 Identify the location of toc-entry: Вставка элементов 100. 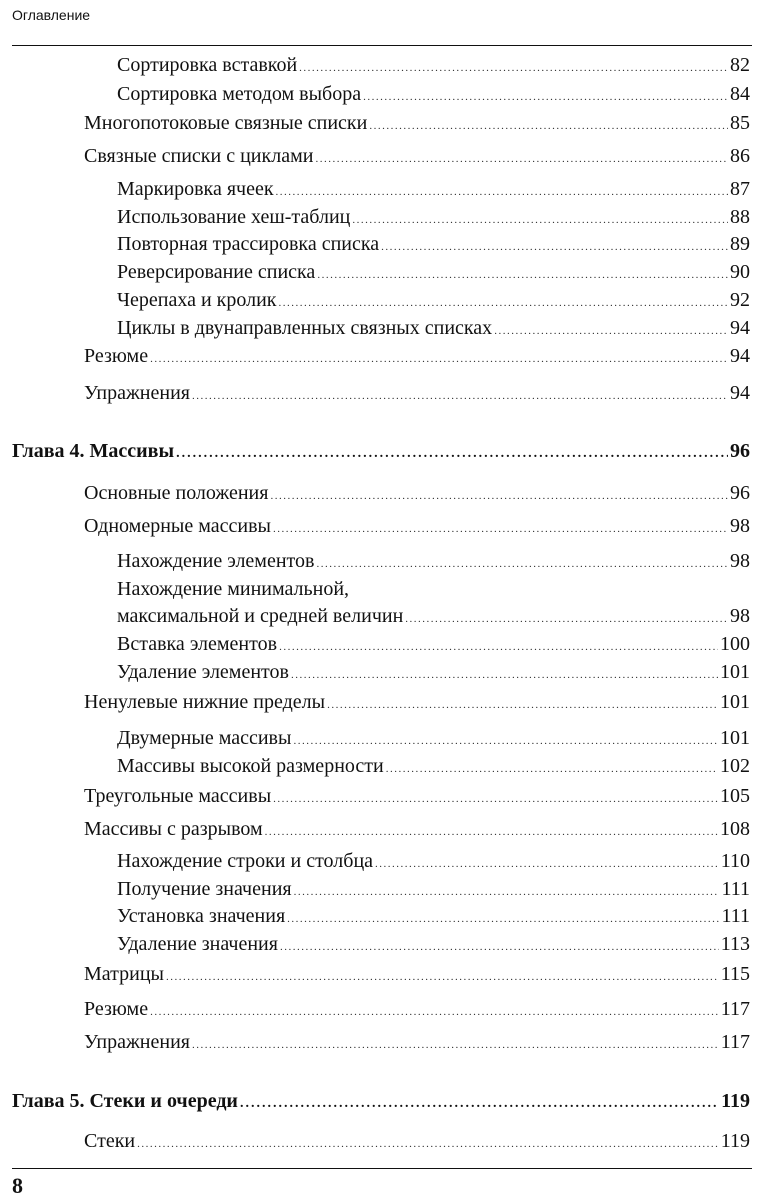
(433, 645).